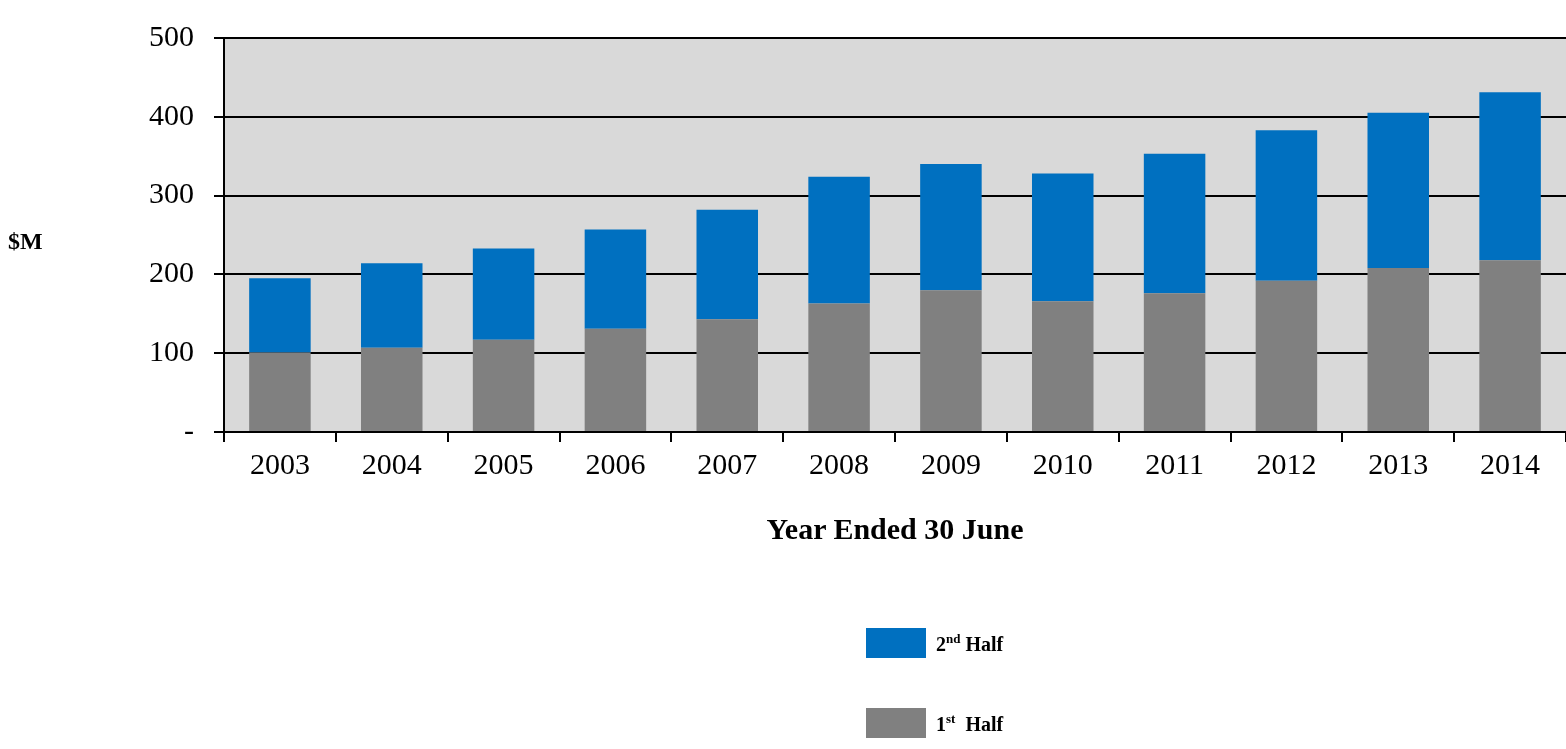  What do you see at coordinates (279, 463) in the screenshot?
I see `x-tick-label: 2003` at bounding box center [279, 463].